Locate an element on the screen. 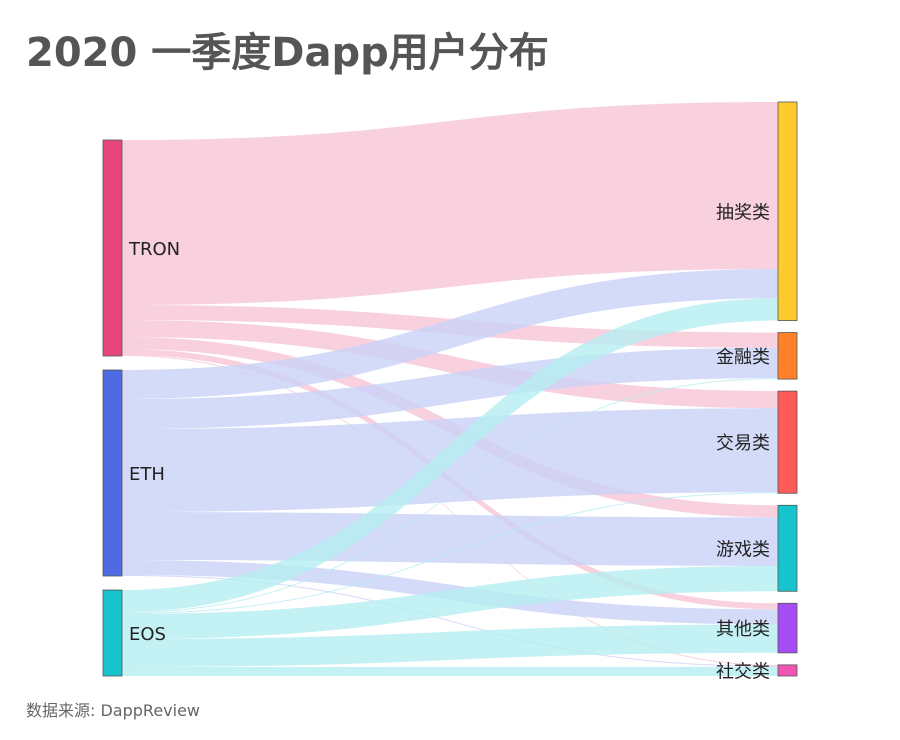  link-eos-social is located at coordinates (450, 671).